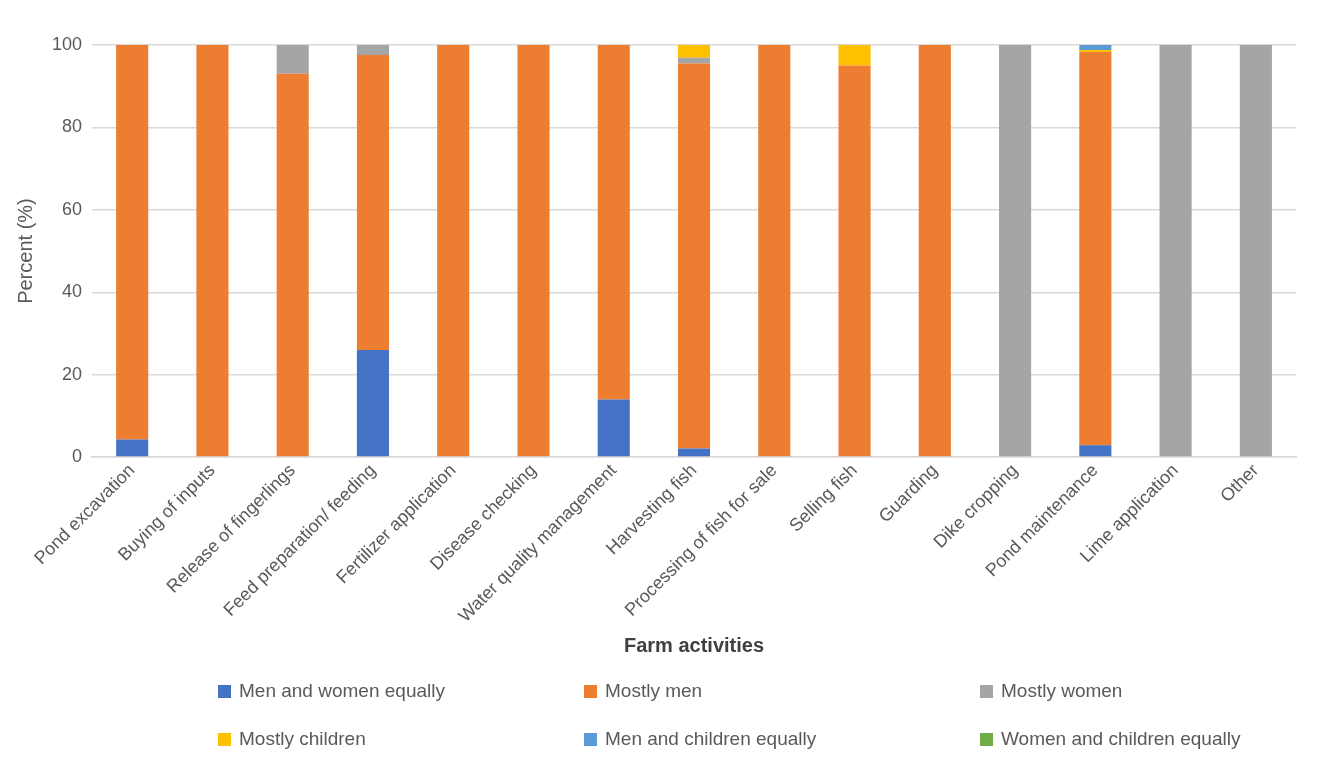 This screenshot has width=1336, height=784. What do you see at coordinates (711, 739) in the screenshot?
I see `legend-label: Men and children equally` at bounding box center [711, 739].